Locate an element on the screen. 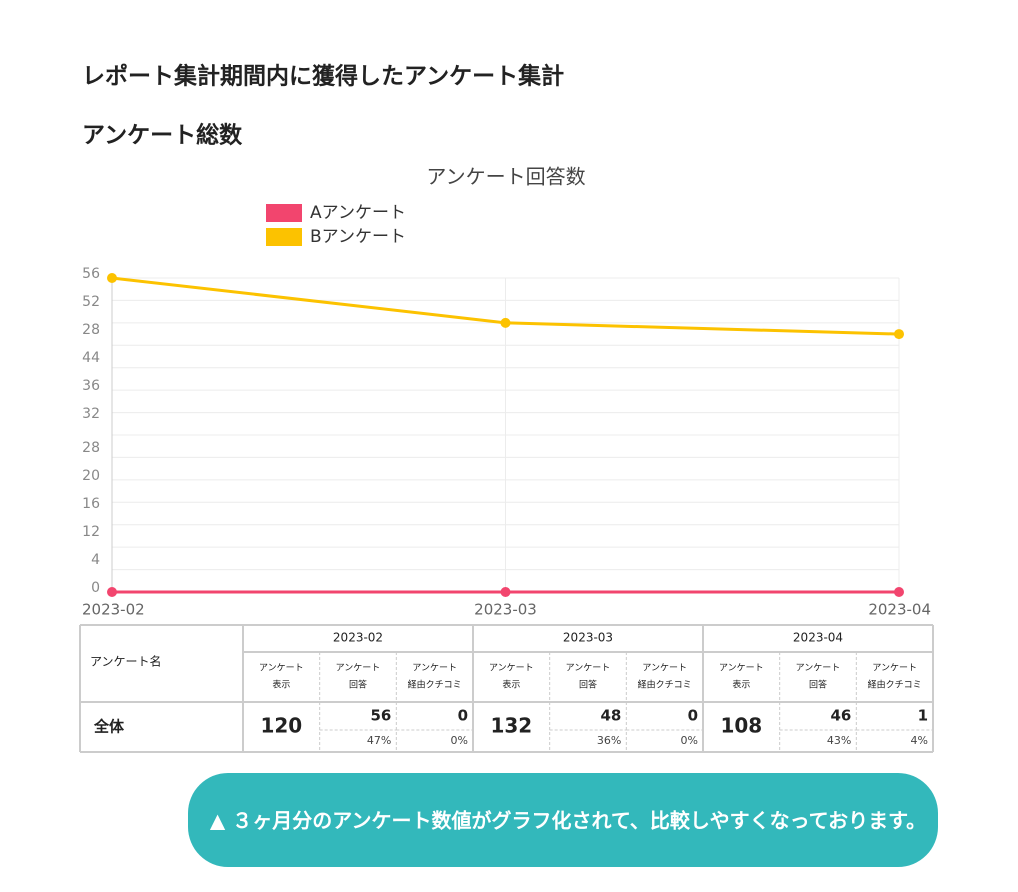 This screenshot has height=892, width=1018. cell-views: 120 is located at coordinates (281, 726).